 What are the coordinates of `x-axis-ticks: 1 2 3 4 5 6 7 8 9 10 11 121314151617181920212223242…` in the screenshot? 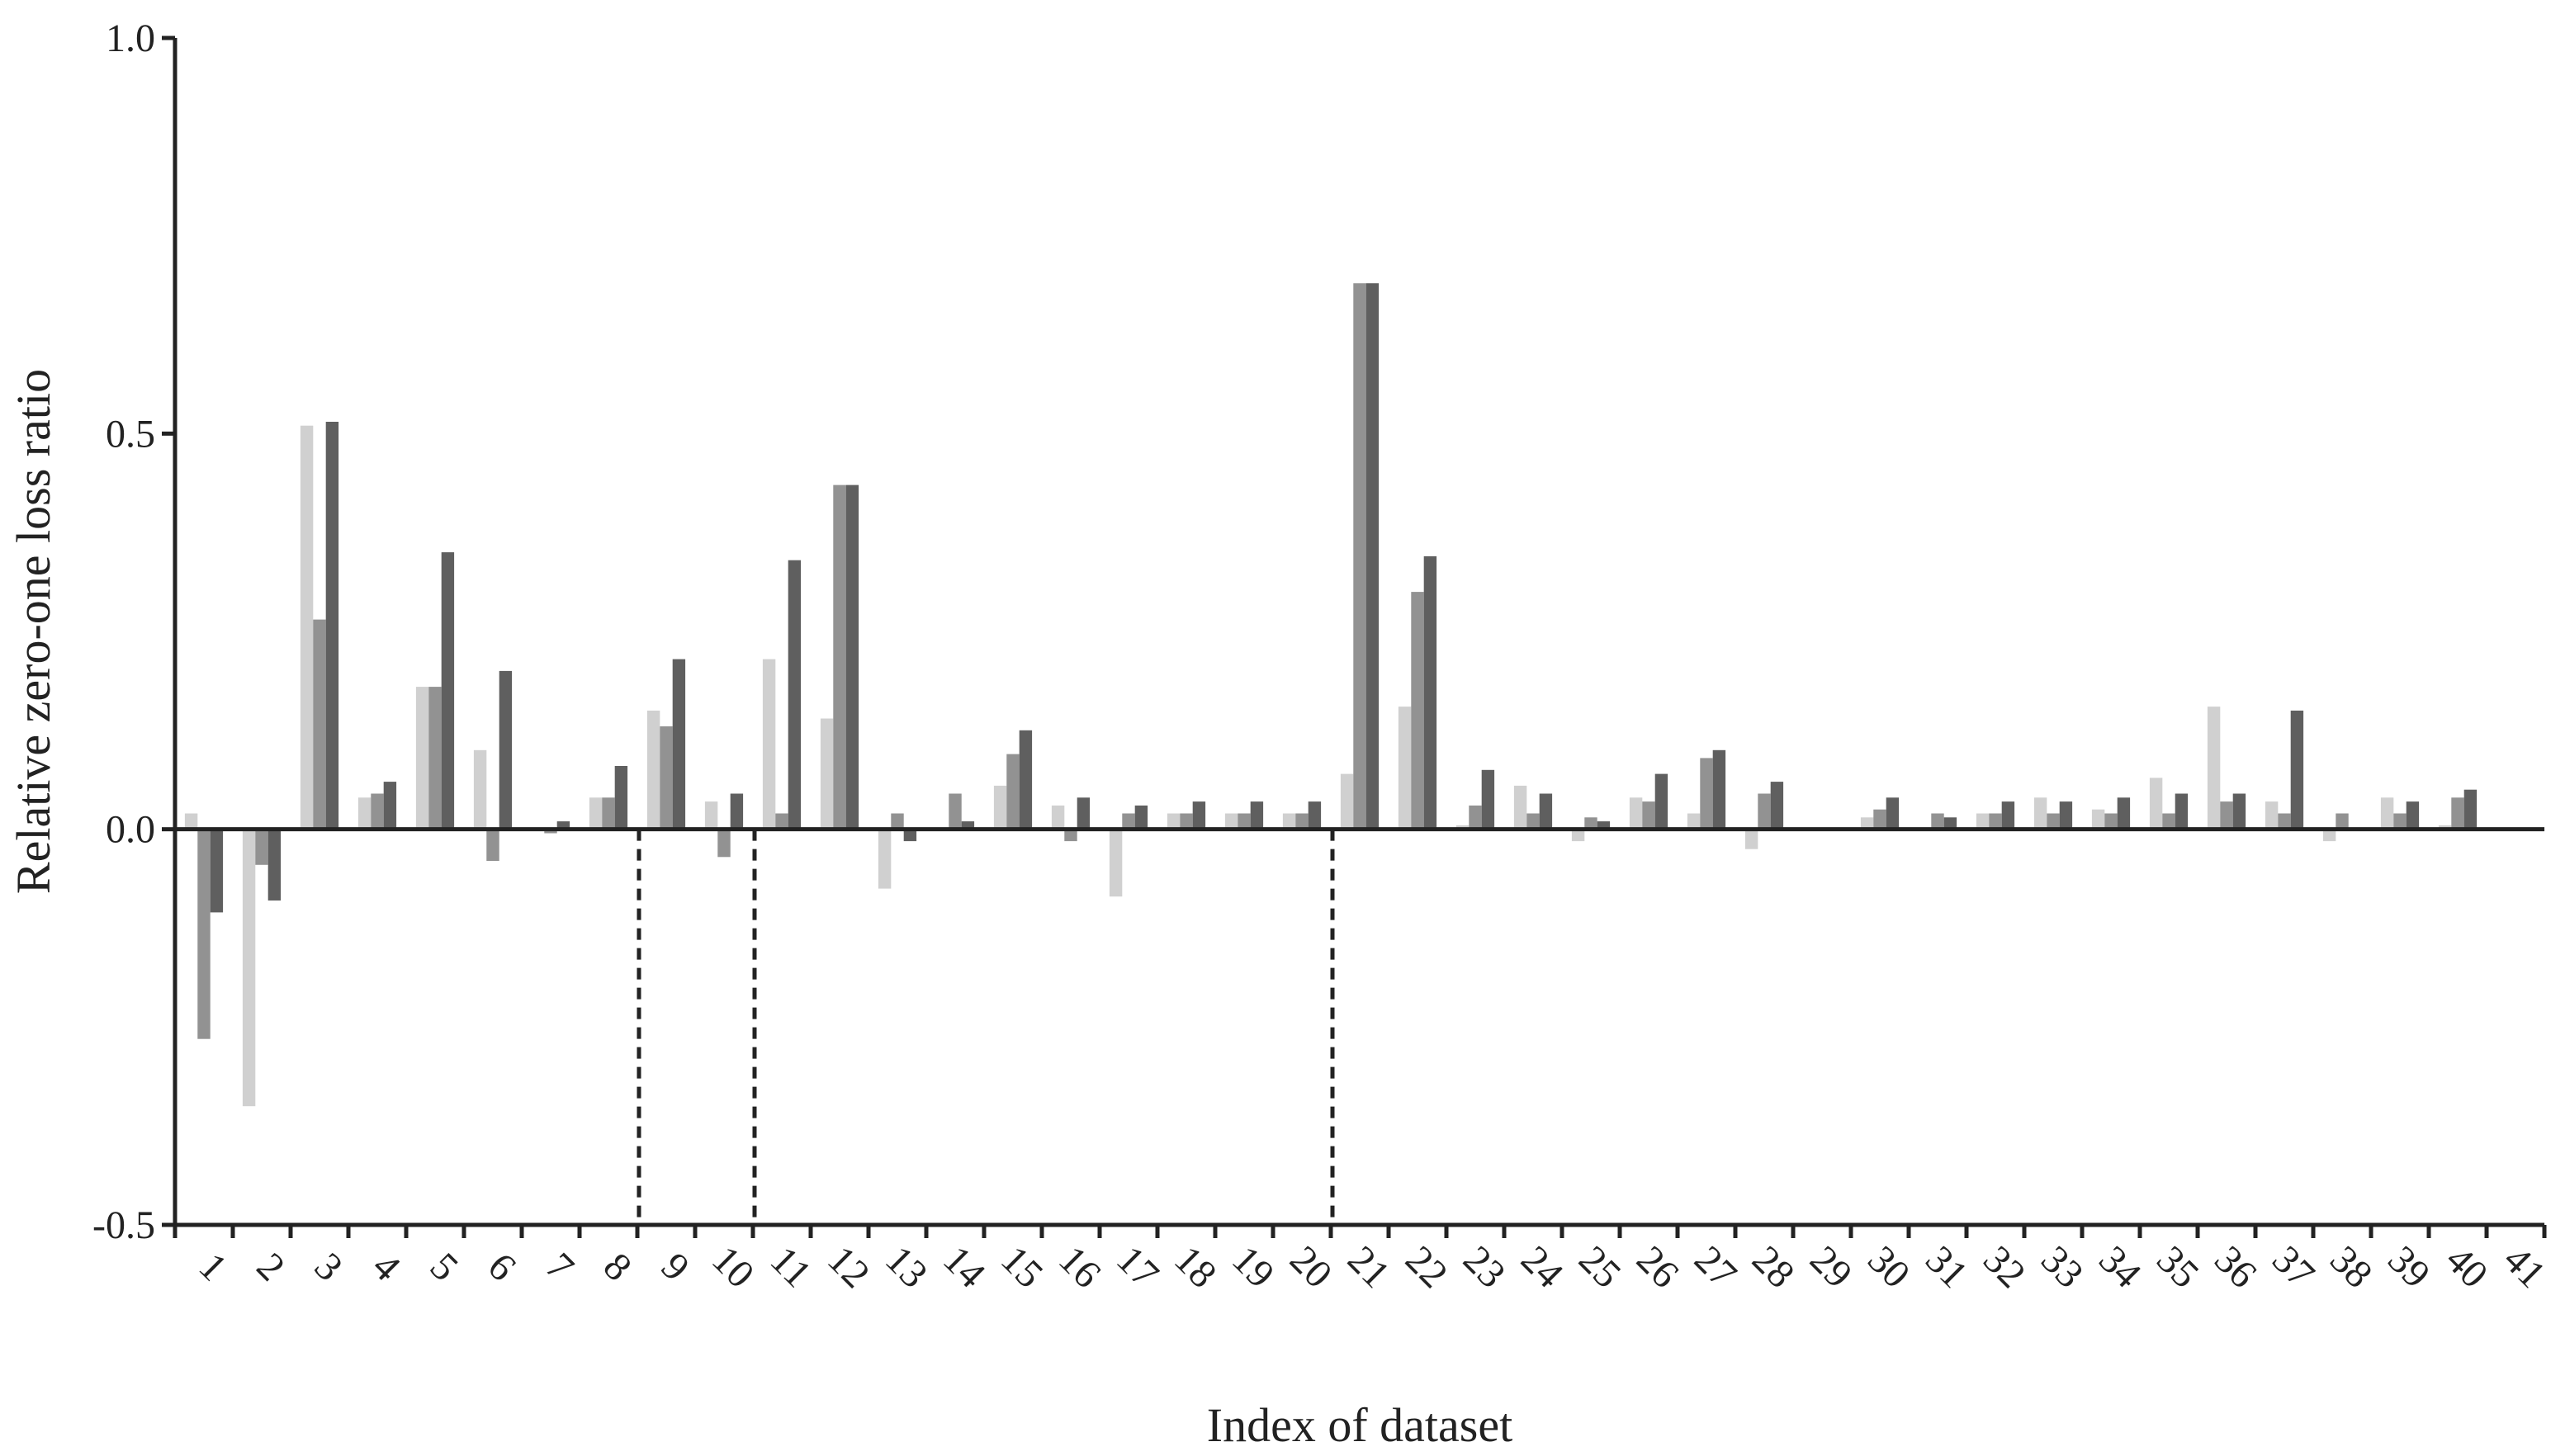 It's located at (1362, 1261).